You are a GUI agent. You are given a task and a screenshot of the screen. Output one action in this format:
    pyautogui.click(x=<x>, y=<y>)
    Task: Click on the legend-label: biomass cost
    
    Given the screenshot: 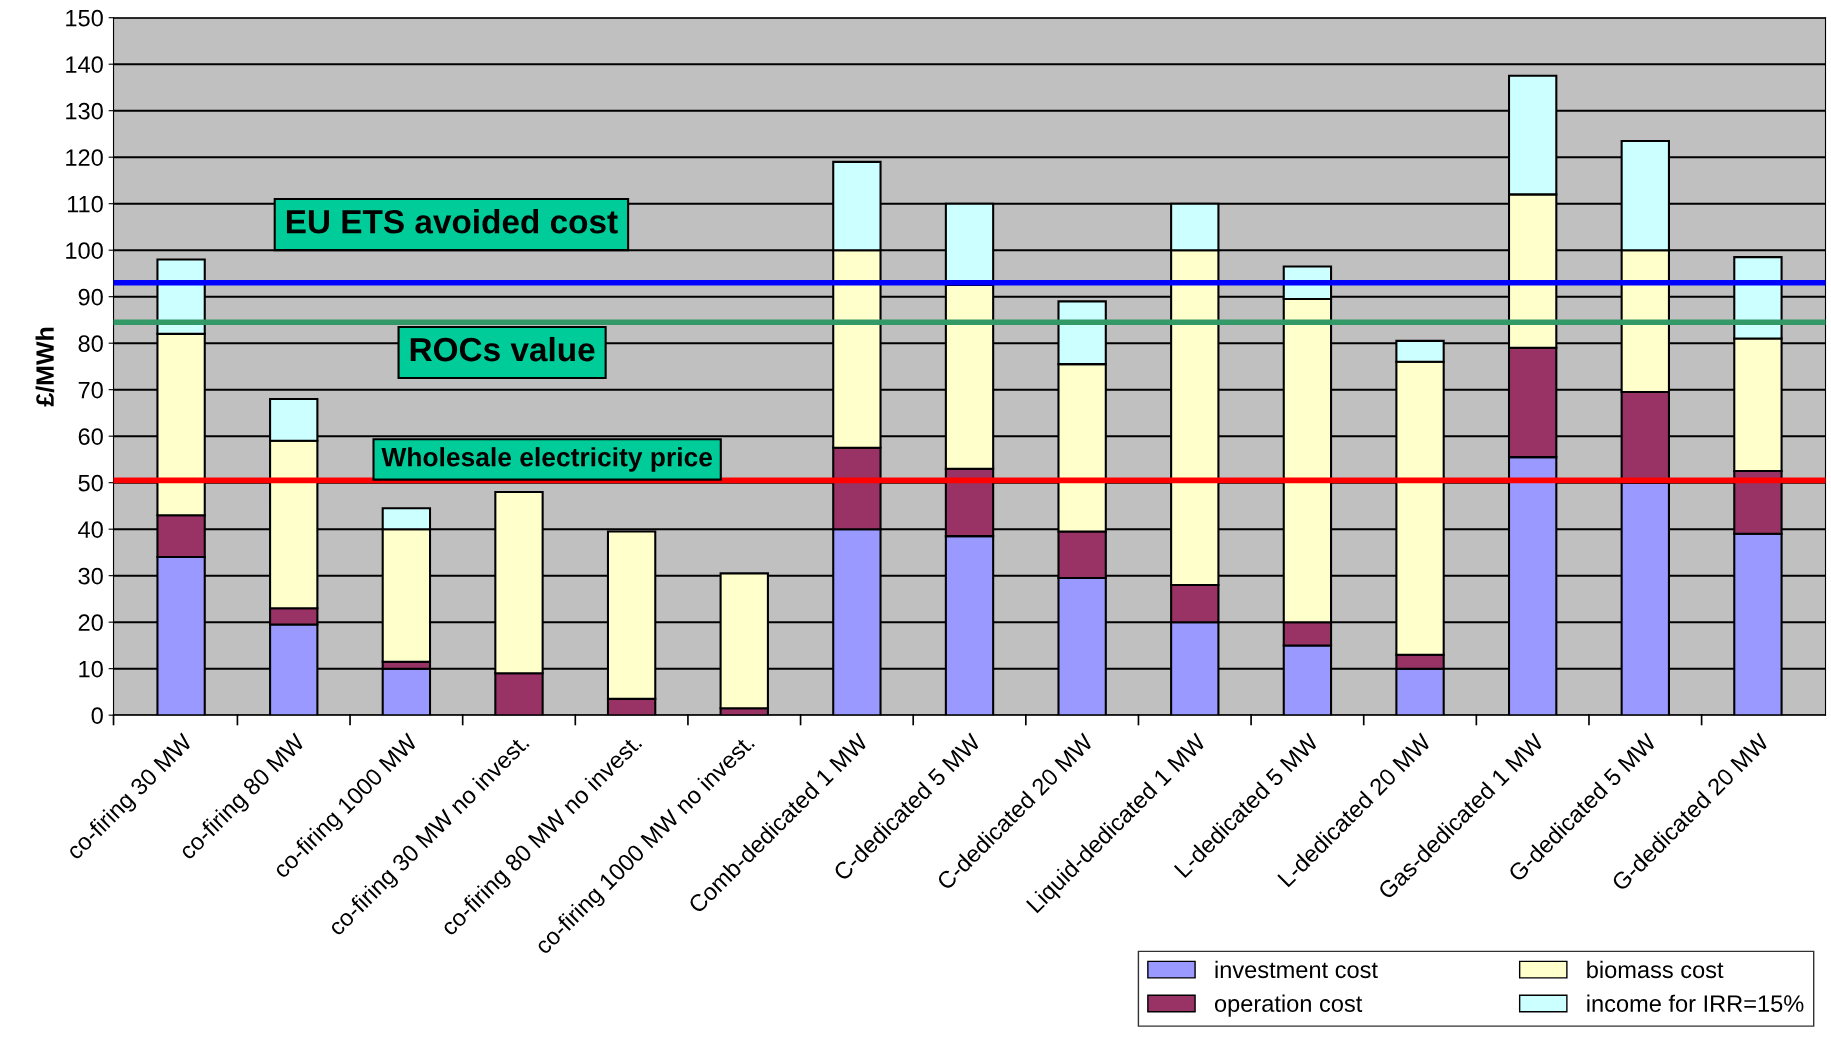 What is the action you would take?
    pyautogui.click(x=1655, y=969)
    